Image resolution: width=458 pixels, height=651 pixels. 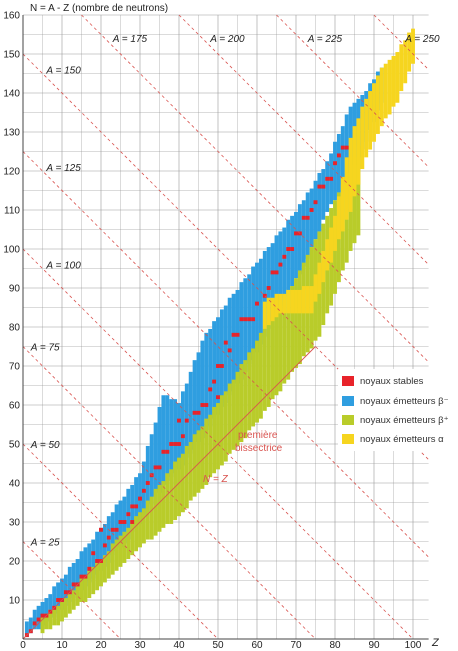 What do you see at coordinates (63, 168) in the screenshot?
I see `isobar-label: A = 125` at bounding box center [63, 168].